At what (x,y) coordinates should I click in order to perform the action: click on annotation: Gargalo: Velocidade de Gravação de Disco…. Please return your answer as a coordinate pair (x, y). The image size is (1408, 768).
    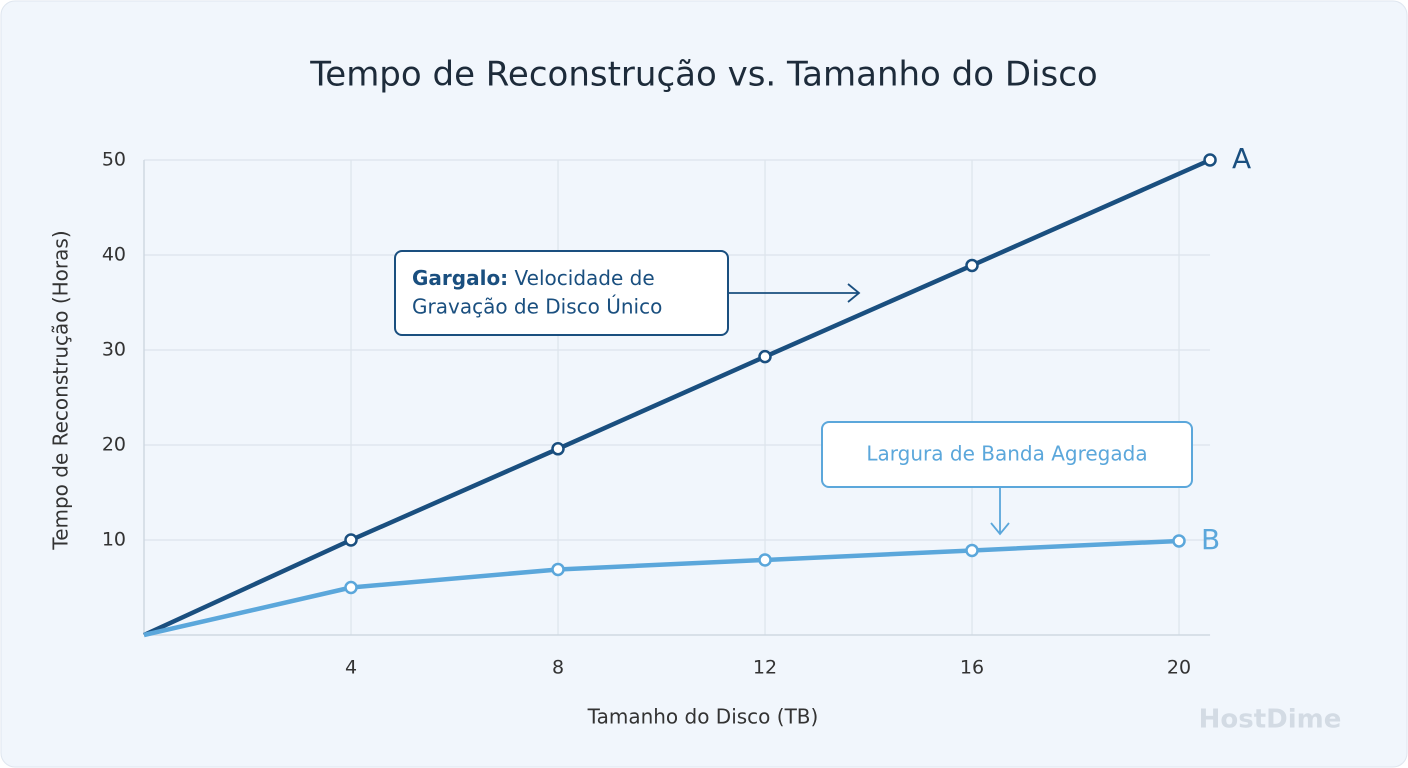
    Looking at the image, I should click on (627, 293).